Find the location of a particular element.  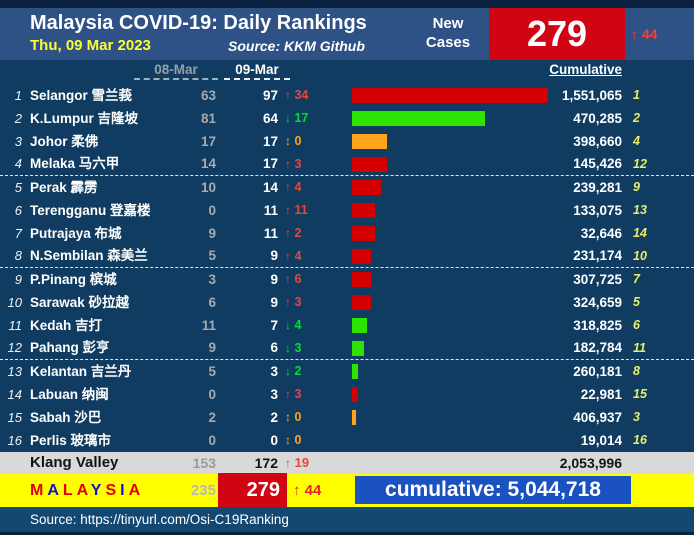

rank: 7 is located at coordinates (18, 233).